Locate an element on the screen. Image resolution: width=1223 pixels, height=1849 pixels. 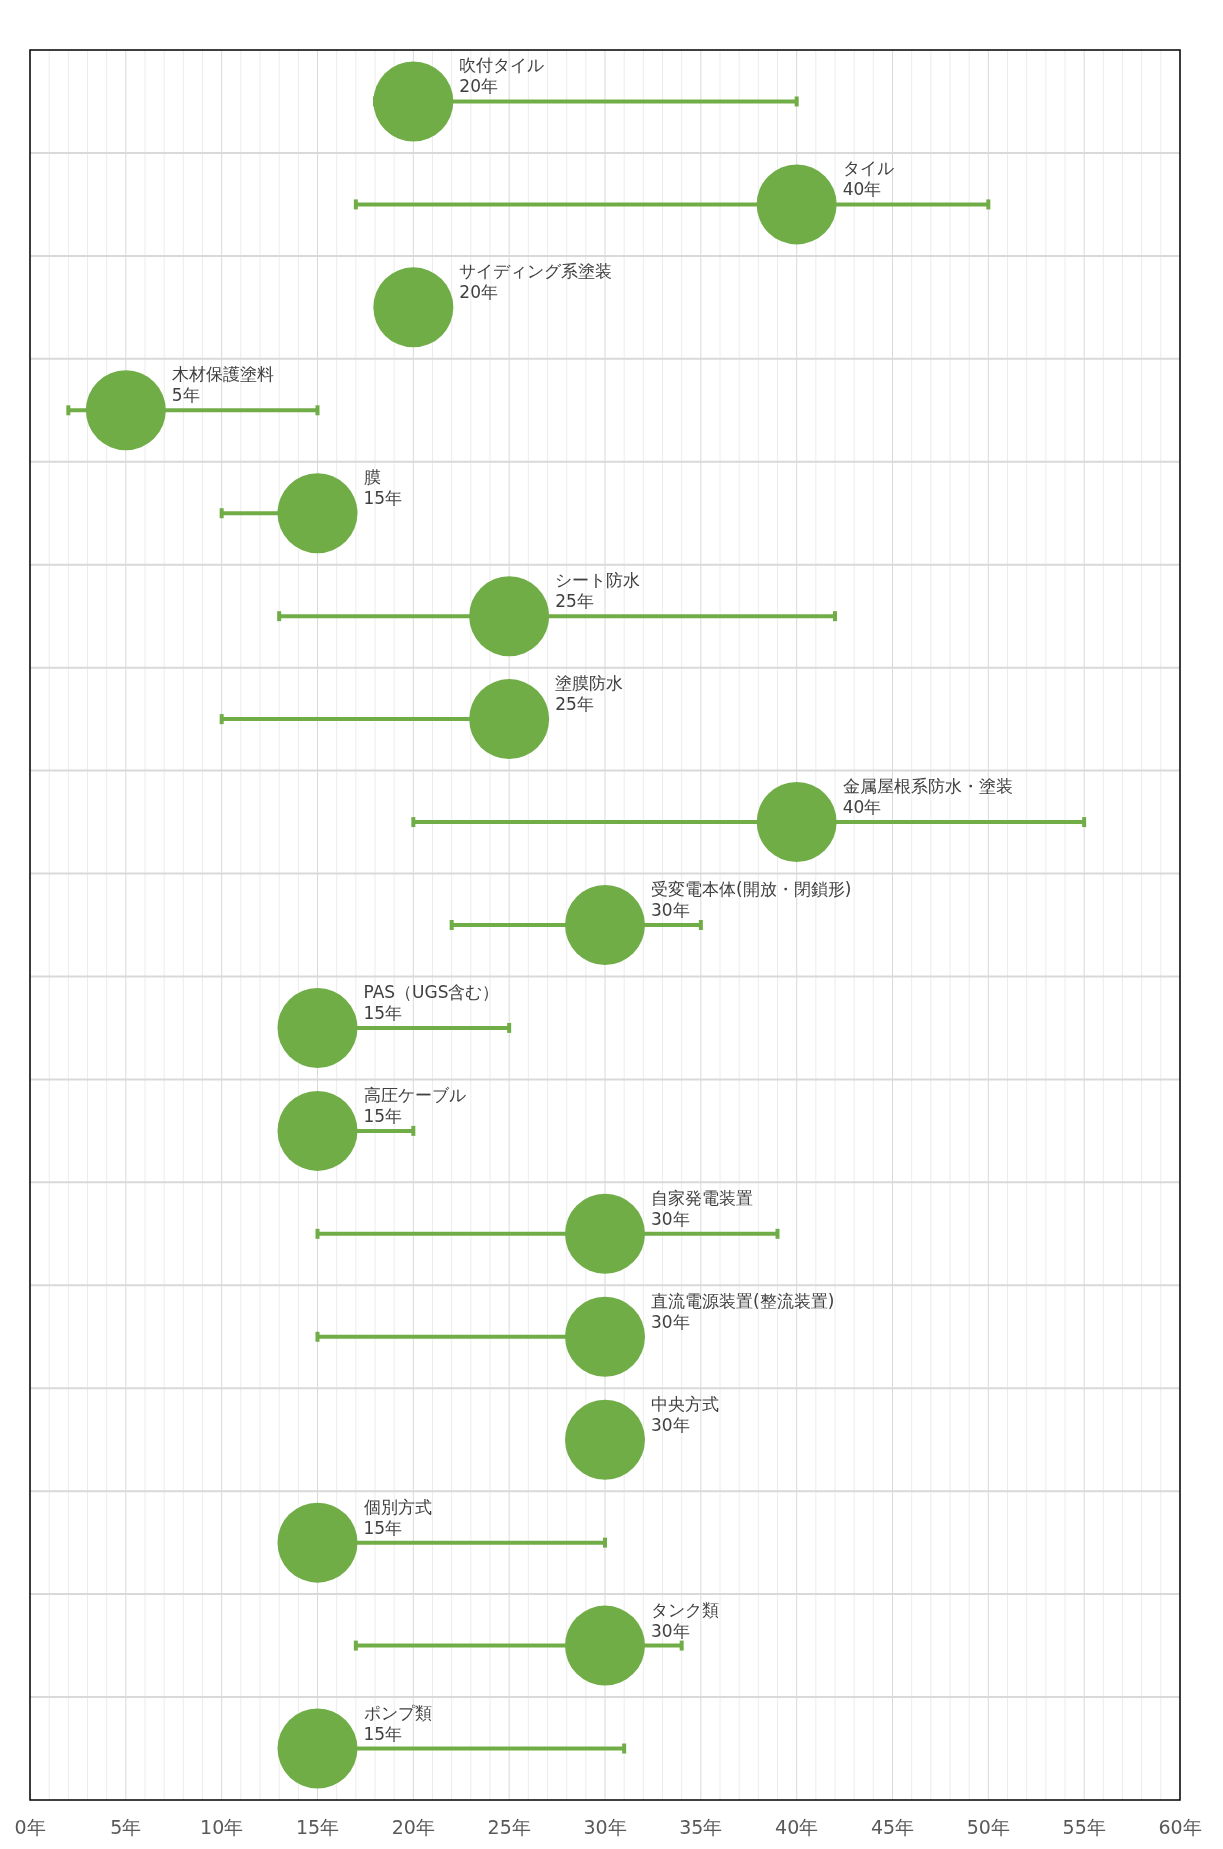
y-tick-label: 塗膜防水 is located at coordinates (589, 683).